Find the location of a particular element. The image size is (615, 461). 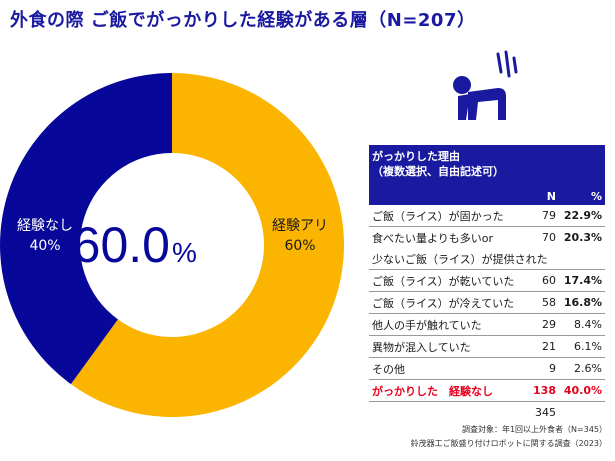

table-row: 食べたい量よりも多いor 70 20.3% is located at coordinates (487, 238).